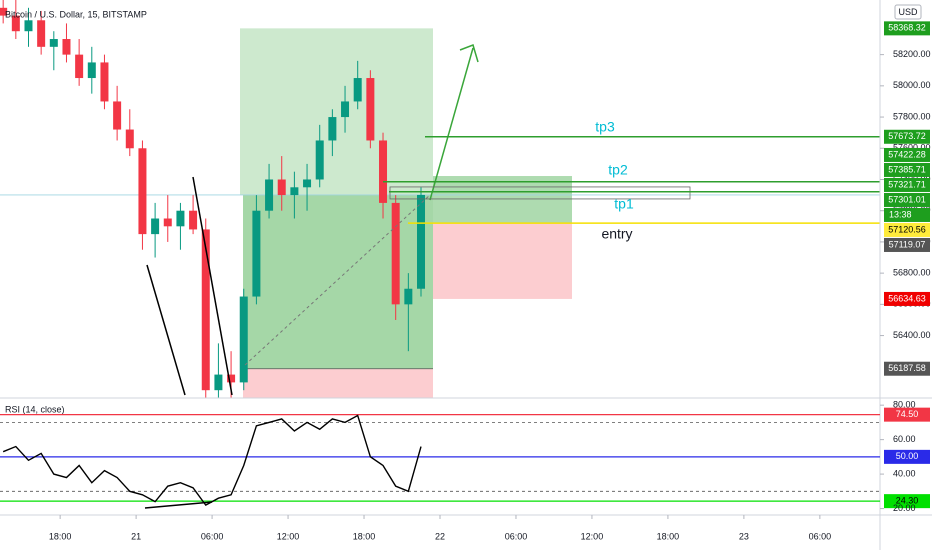  Describe the element at coordinates (912, 116) in the screenshot. I see `y-tick-label: 57800.00` at that location.